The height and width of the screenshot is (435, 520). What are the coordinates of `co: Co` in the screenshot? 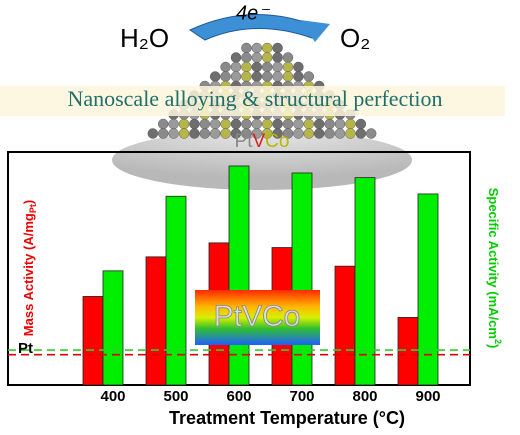 It's located at (277, 141).